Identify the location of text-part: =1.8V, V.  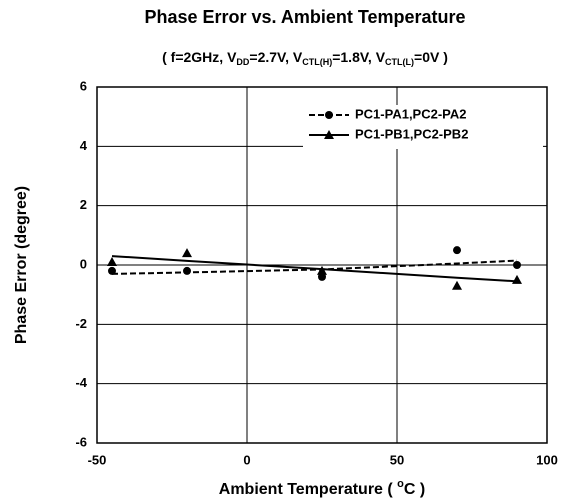
(358, 57).